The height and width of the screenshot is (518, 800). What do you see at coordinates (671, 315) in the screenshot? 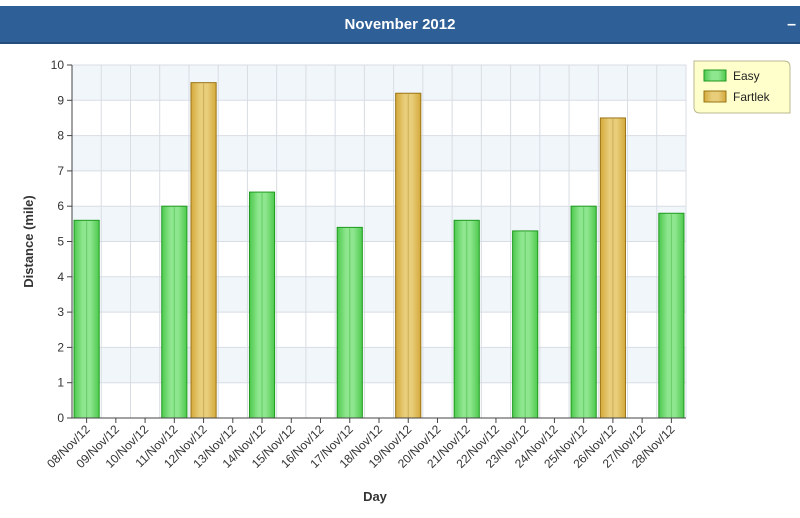
I see `bar-easy-28/Nov/12` at bounding box center [671, 315].